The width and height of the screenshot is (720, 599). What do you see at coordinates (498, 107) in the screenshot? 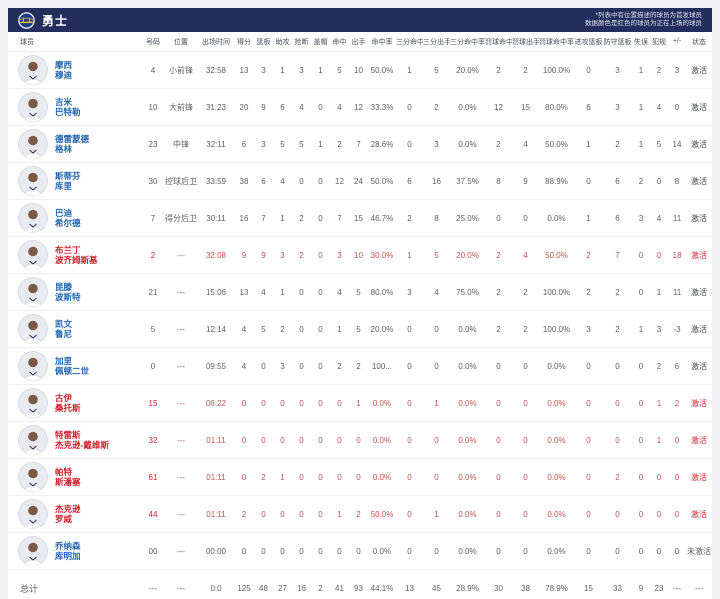
I see `cell-ftm: 12` at bounding box center [498, 107].